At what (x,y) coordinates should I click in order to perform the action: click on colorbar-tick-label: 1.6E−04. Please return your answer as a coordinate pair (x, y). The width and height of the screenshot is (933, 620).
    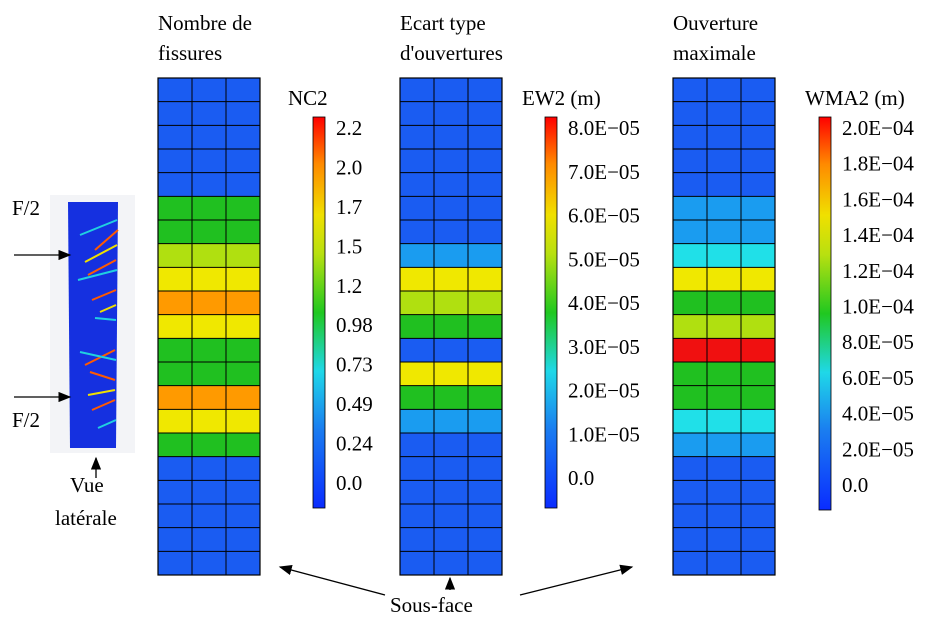
    Looking at the image, I should click on (878, 199).